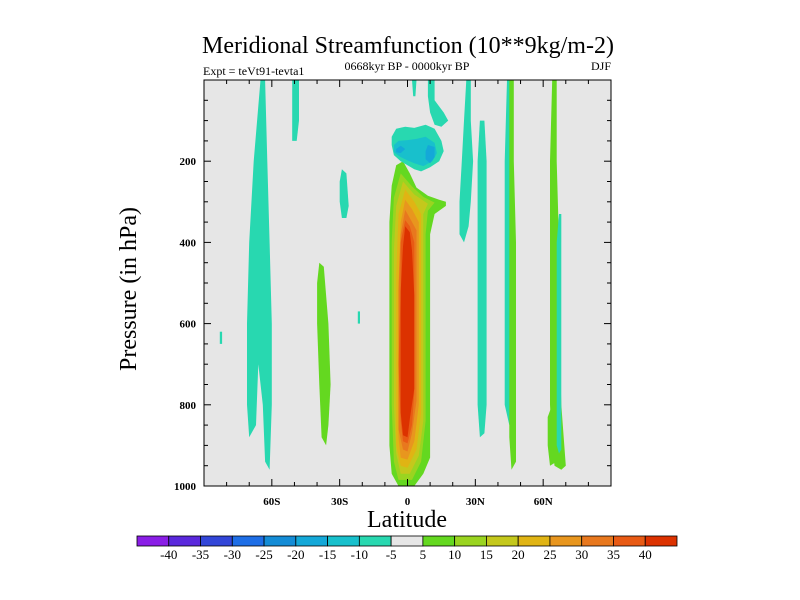 The image size is (800, 600). Describe the element at coordinates (518, 554) in the screenshot. I see `colorbar-label: 20` at that location.